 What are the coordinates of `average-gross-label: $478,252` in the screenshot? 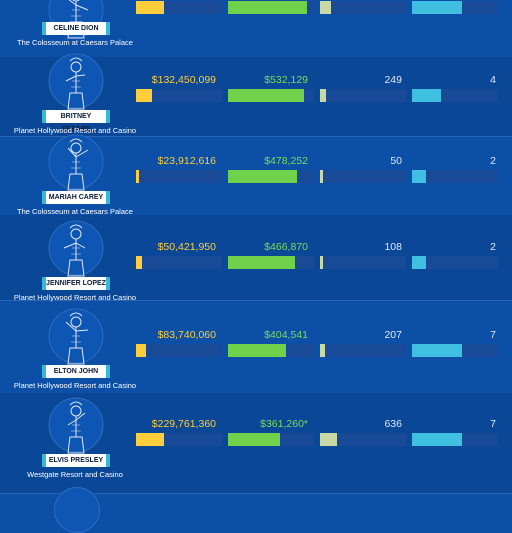 It's located at (286, 161).